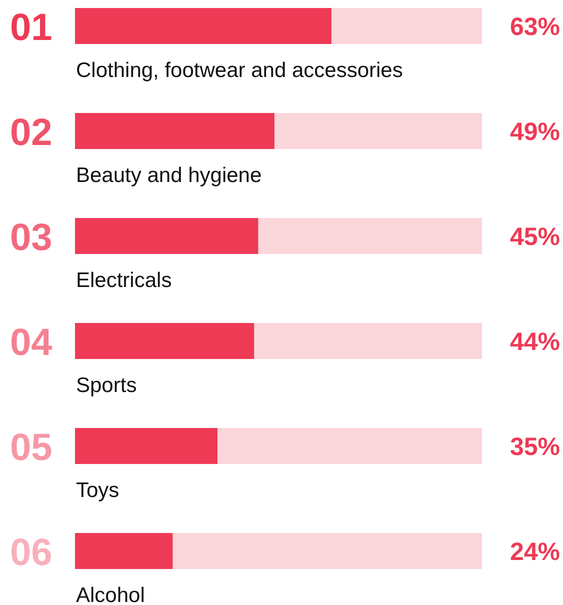  I want to click on y-tick-label: Alcohol, so click(110, 594).